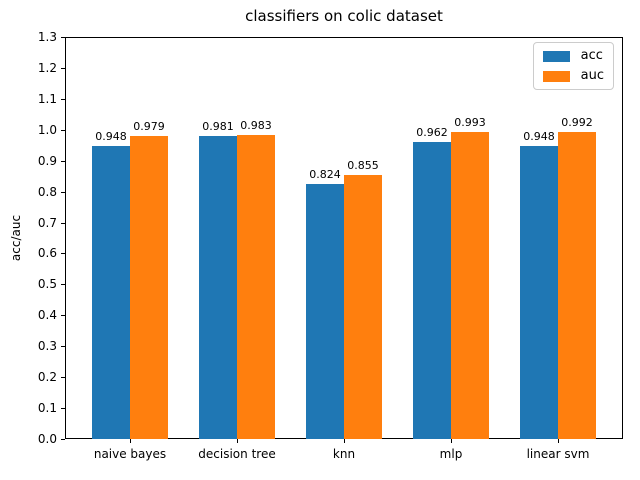  I want to click on legend: acc auc, so click(573, 66).